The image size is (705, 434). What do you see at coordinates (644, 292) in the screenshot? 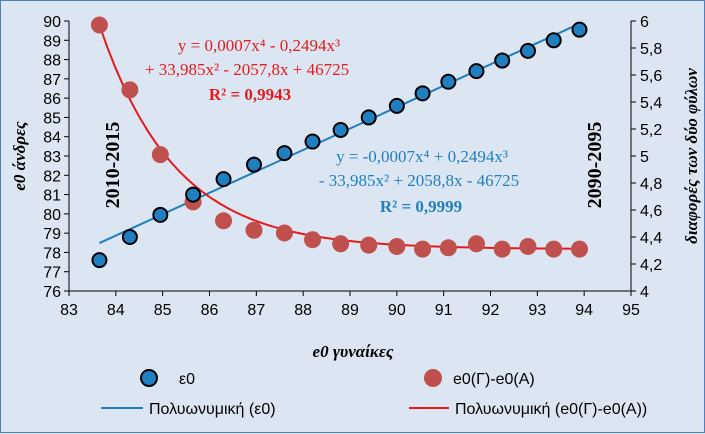
I see `y-right-tick-label: 4` at bounding box center [644, 292].